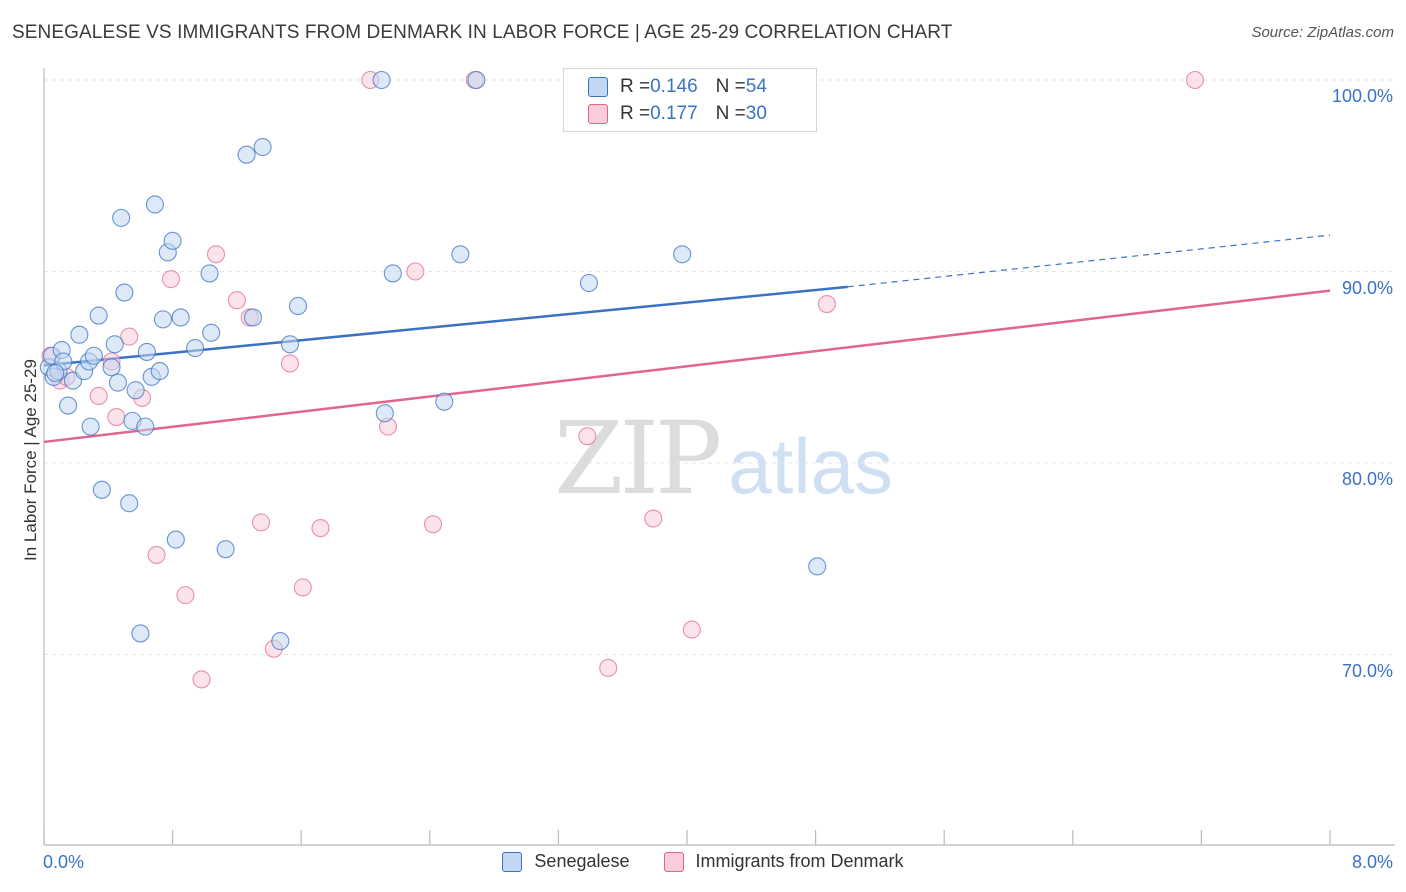 The image size is (1406, 892). I want to click on legend-item-senegalese: Senegalese, so click(566, 861).